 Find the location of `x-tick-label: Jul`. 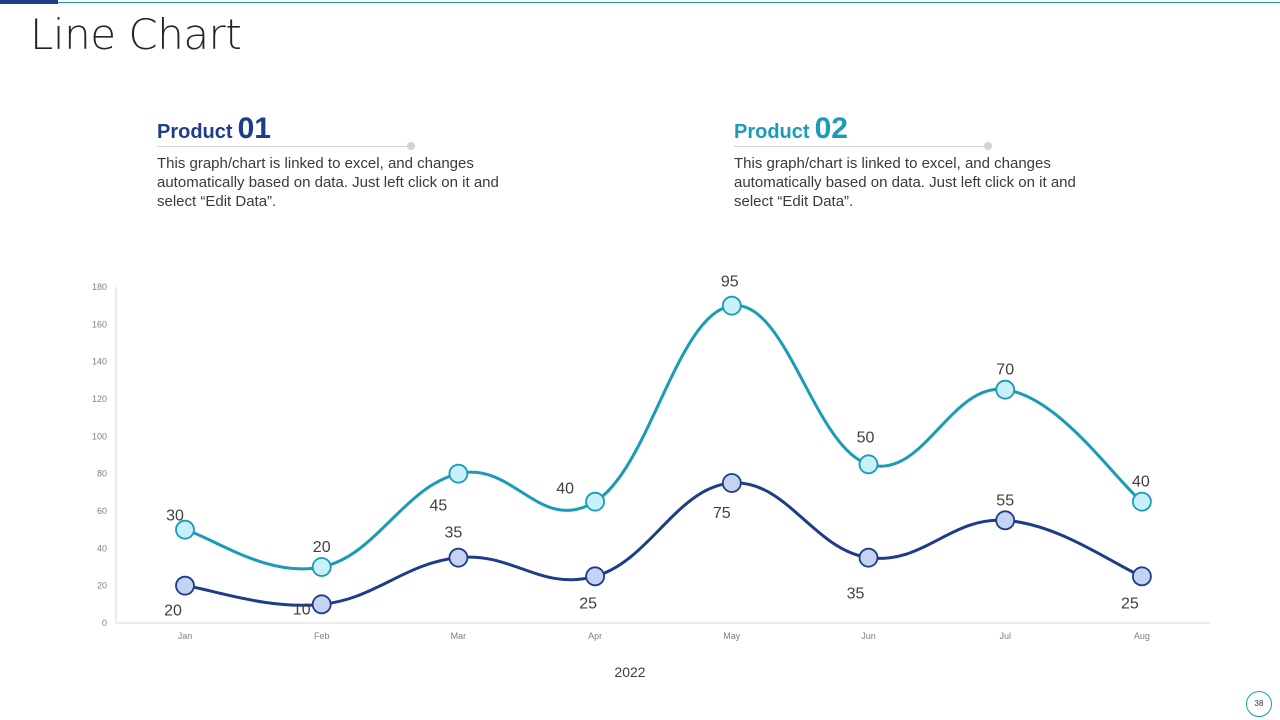

x-tick-label: Jul is located at coordinates (1005, 636).